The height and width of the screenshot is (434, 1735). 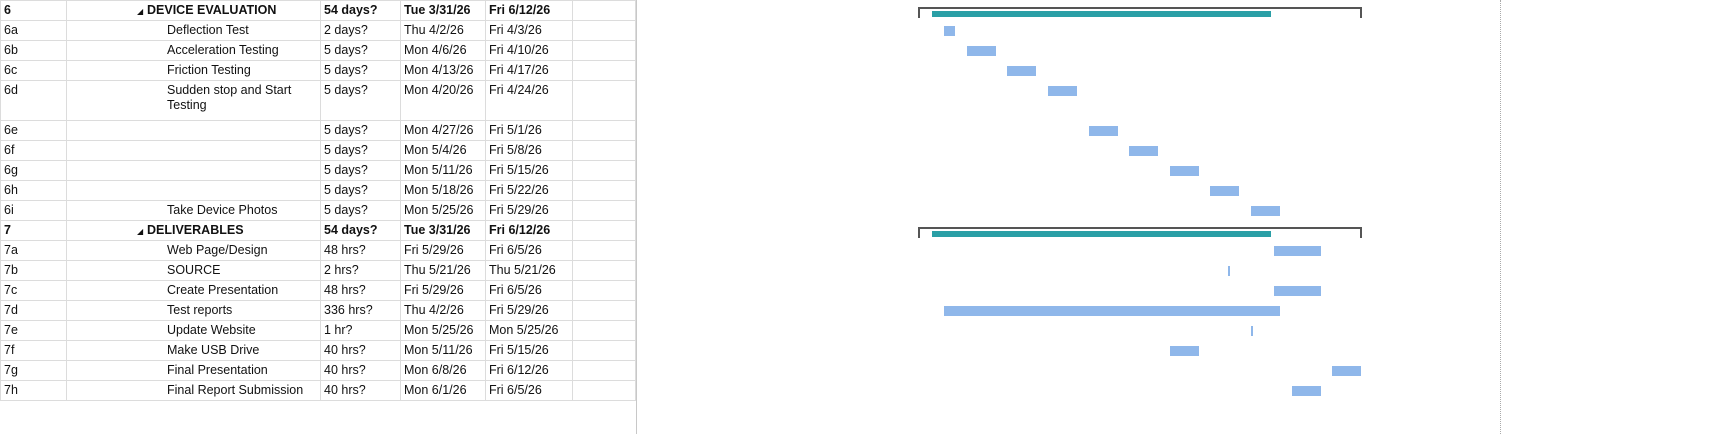 I want to click on task-name-cell: Sudden stop and Start Testing, so click(x=193, y=100).